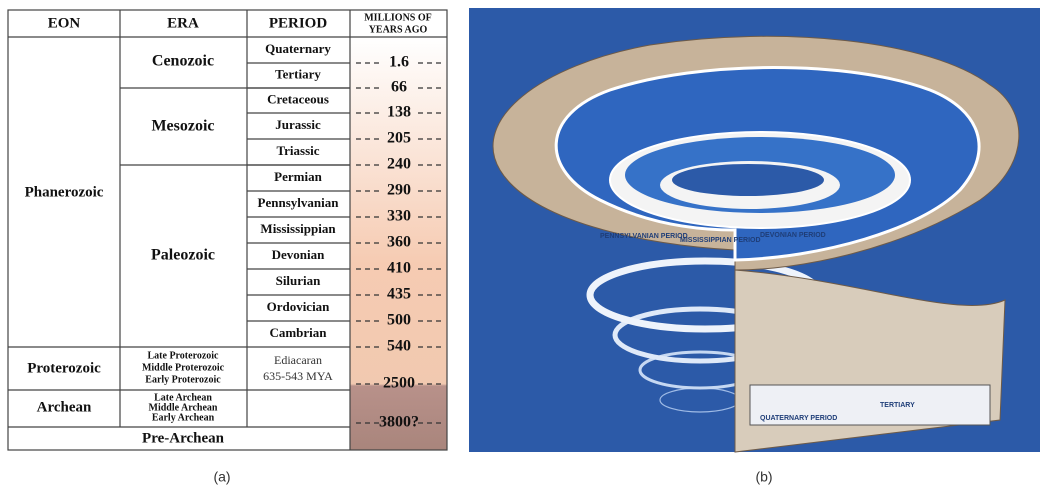 This screenshot has height=490, width=1043. What do you see at coordinates (399, 138) in the screenshot?
I see `mya-value: 205` at bounding box center [399, 138].